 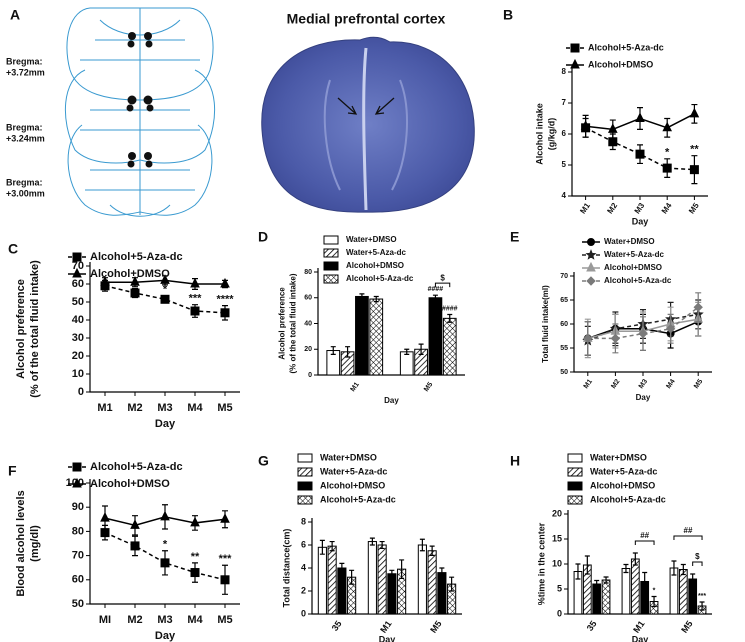 What do you see at coordinates (282, 323) in the screenshot?
I see `y-axis-label: Alcohol preference` at bounding box center [282, 323].